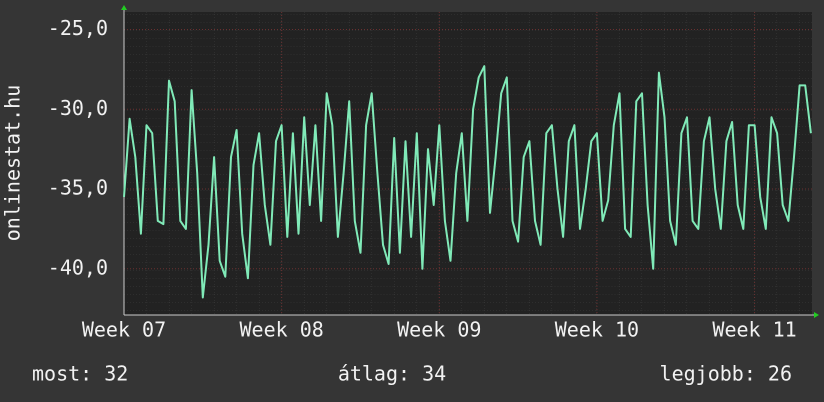 This screenshot has height=402, width=824. What do you see at coordinates (726, 374) in the screenshot?
I see `footer-stat: legjobb: 26` at bounding box center [726, 374].